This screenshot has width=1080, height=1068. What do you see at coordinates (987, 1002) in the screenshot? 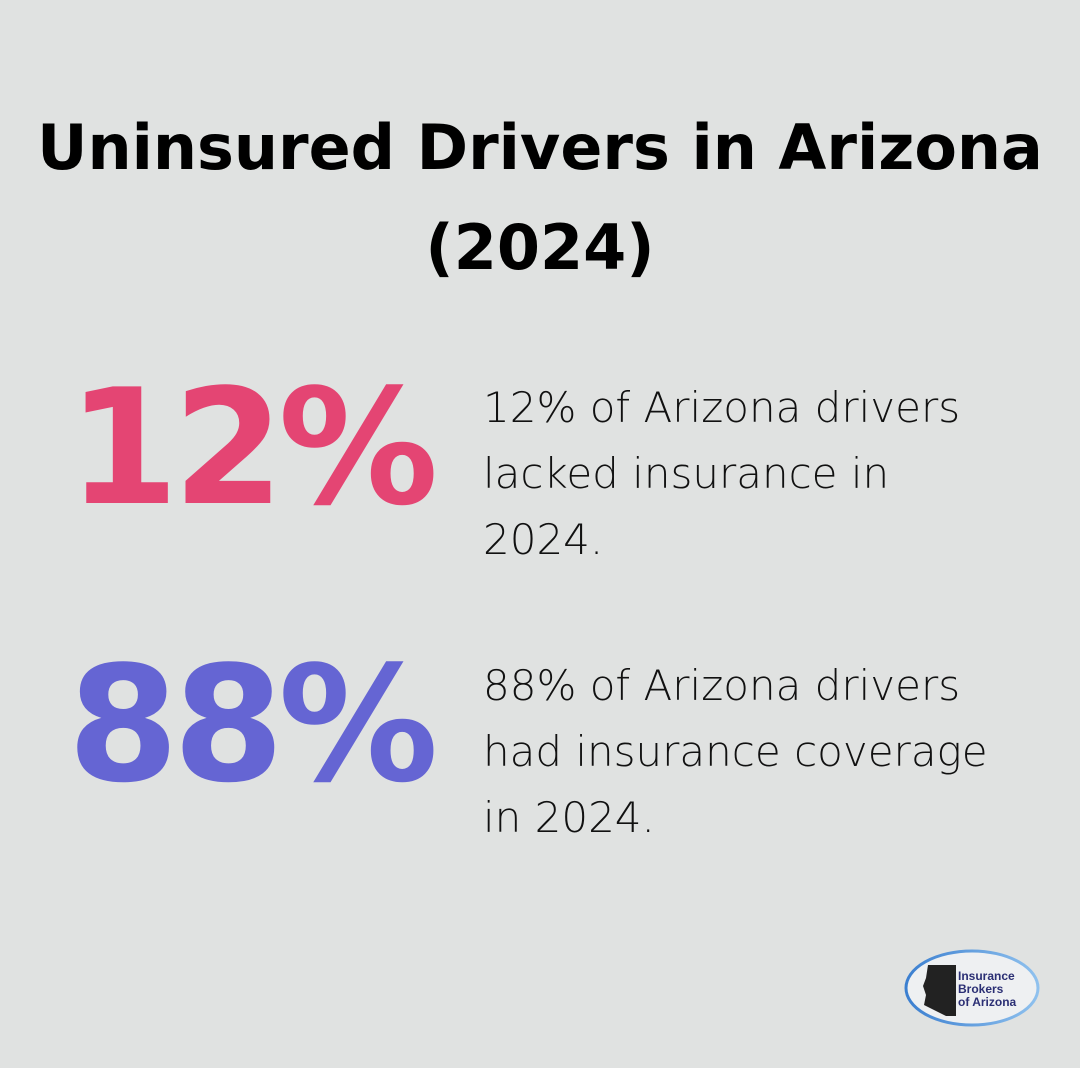
I see `logo-text-3: of Arizona` at bounding box center [987, 1002].